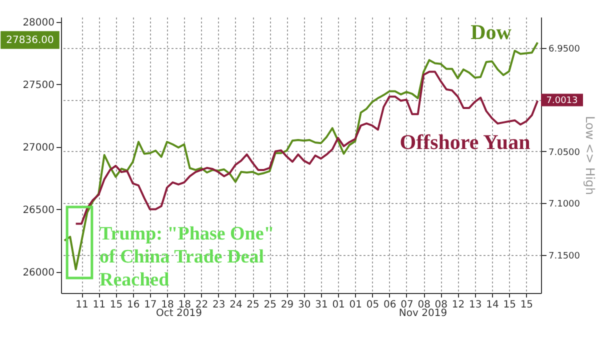 The height and width of the screenshot is (346, 600). Describe the element at coordinates (38, 85) in the screenshot. I see `y-tick-label: 27500` at that location.